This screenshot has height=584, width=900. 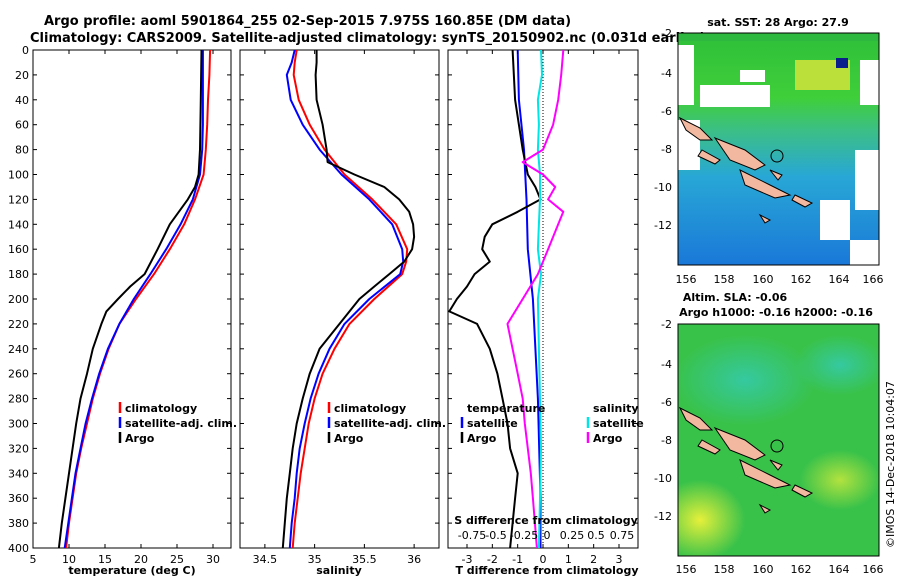 I want to click on x-tick-label: 1, so click(x=568, y=559).